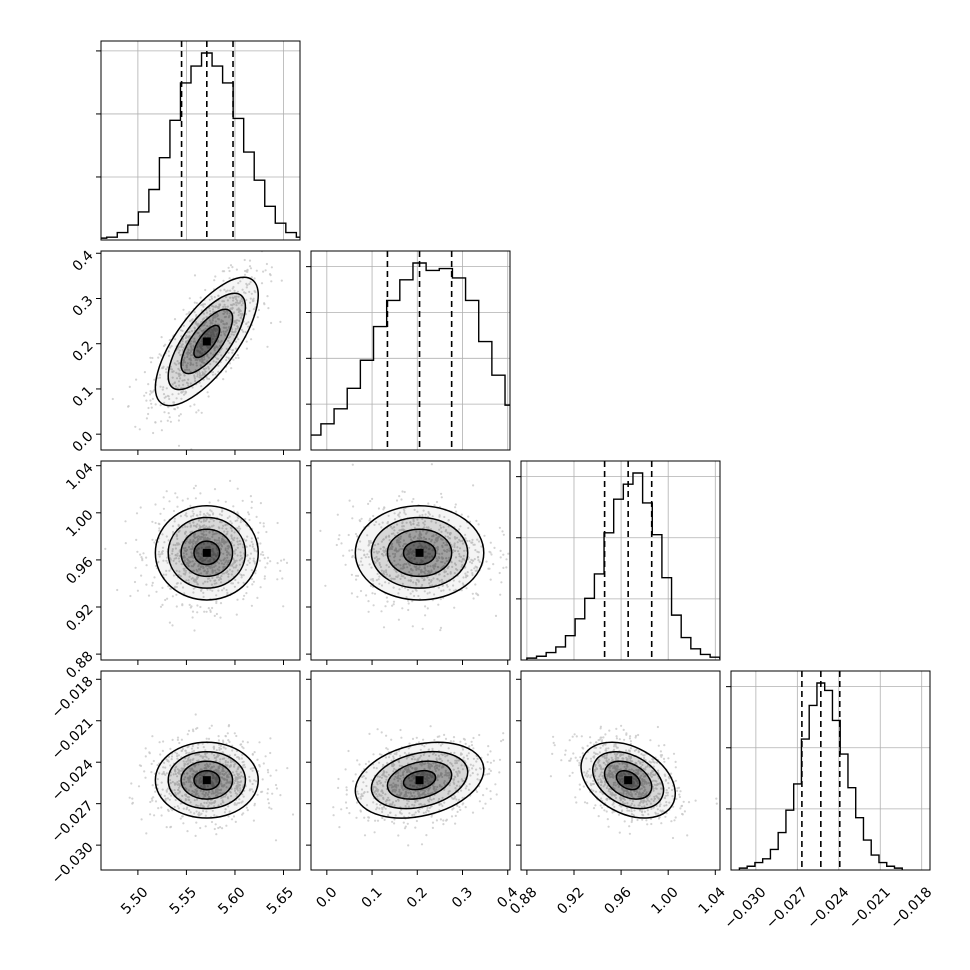 The image size is (970, 970). I want to click on panel-frame, so click(830, 770).